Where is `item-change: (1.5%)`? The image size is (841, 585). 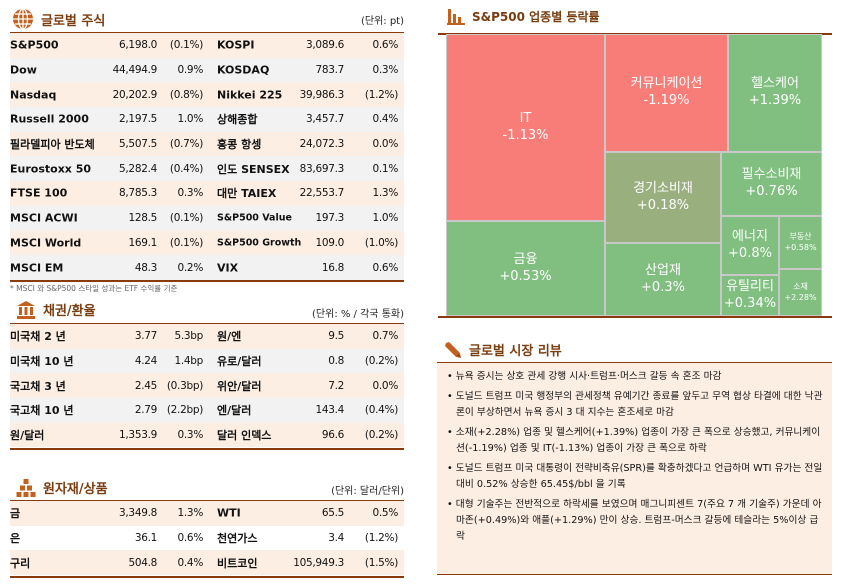
item-change: (1.5%) is located at coordinates (381, 562).